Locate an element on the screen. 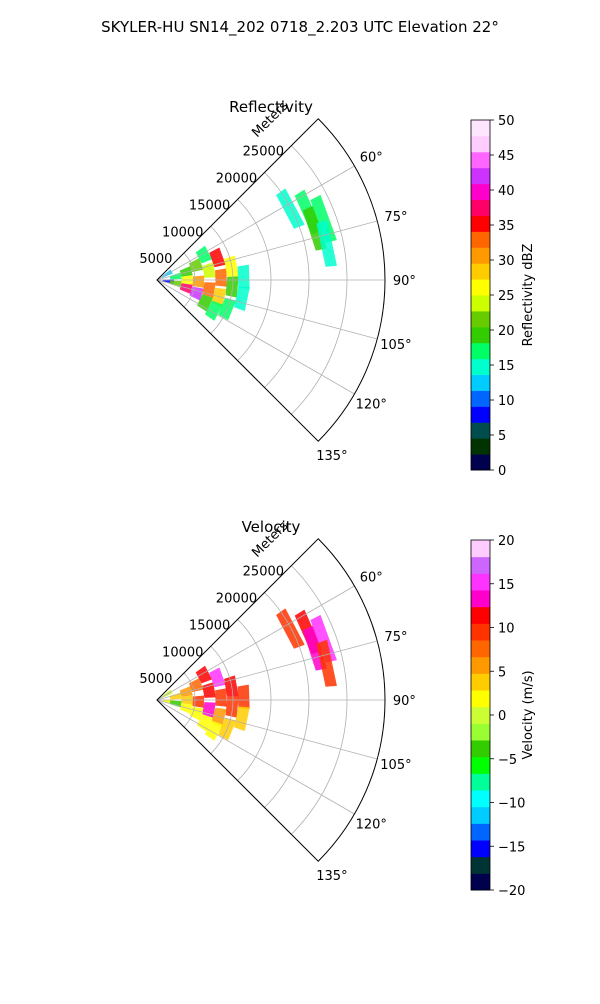 This screenshot has width=600, height=1004. radial-tick-label: 15000 is located at coordinates (209, 205).